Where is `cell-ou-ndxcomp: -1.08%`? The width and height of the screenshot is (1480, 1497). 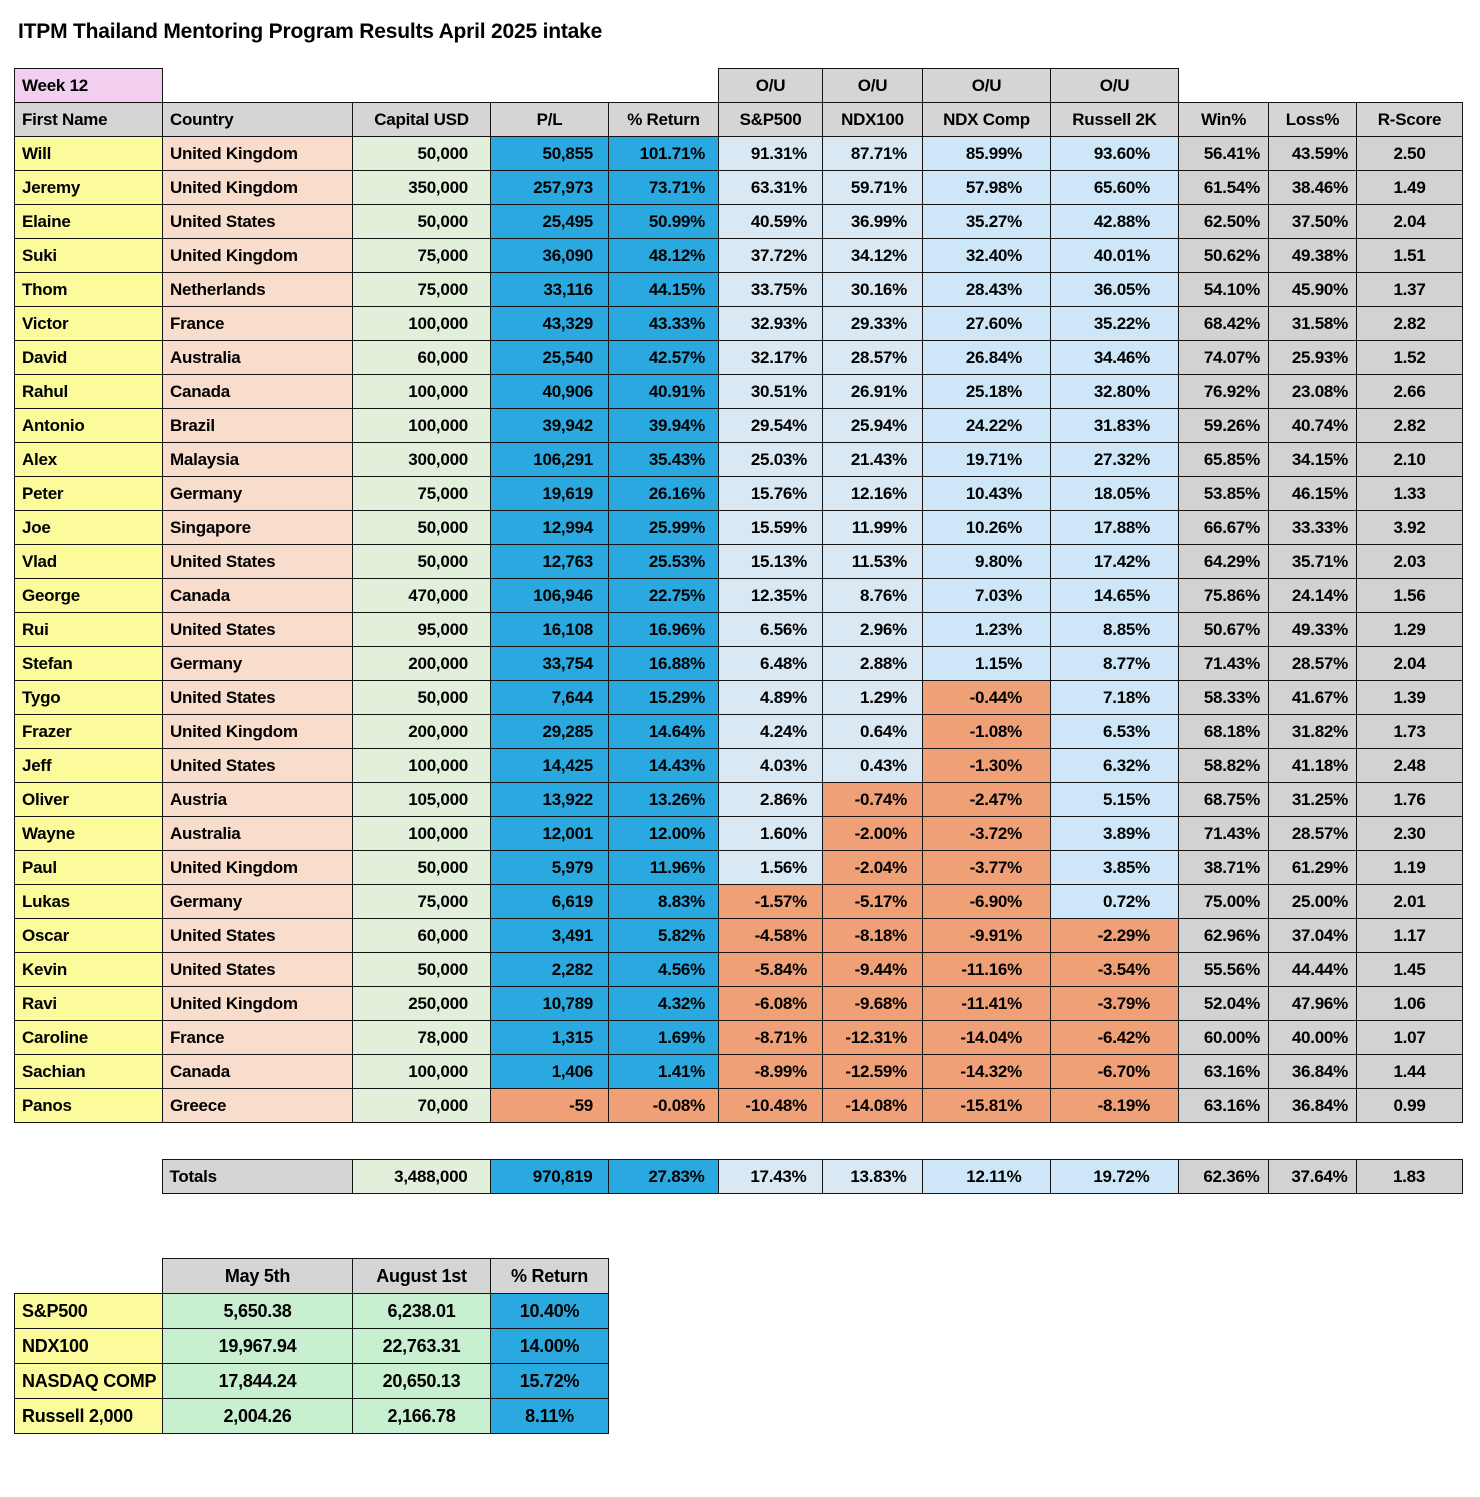
cell-ou-ndxcomp: -1.08% is located at coordinates (986, 731).